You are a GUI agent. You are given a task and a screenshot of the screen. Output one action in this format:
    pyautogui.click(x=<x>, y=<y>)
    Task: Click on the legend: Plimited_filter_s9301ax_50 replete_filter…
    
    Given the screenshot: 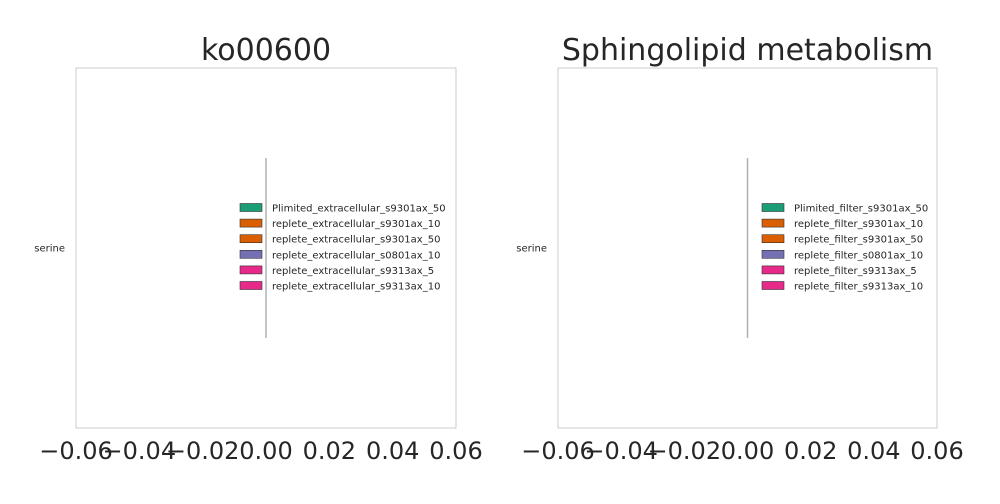 What is the action you would take?
    pyautogui.click(x=844, y=248)
    